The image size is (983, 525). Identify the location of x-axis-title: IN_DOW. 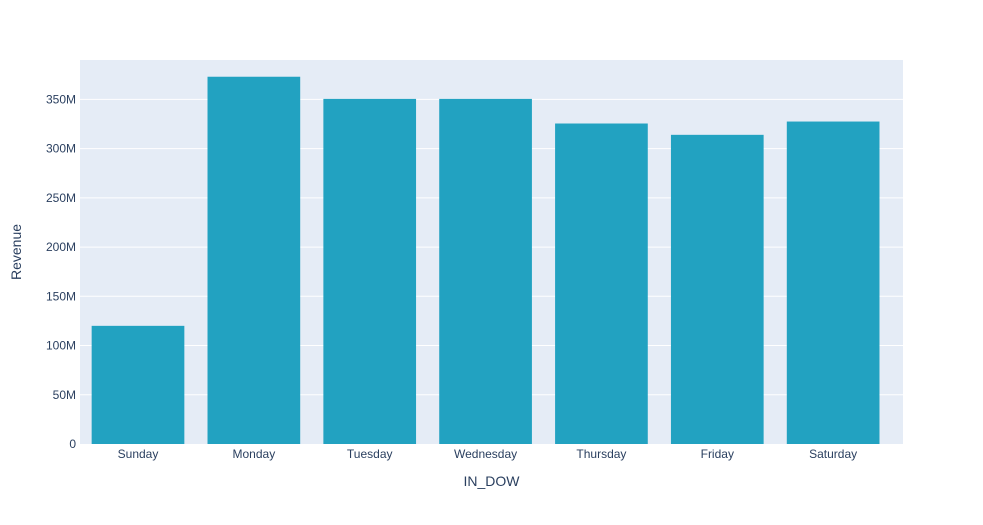
(492, 481).